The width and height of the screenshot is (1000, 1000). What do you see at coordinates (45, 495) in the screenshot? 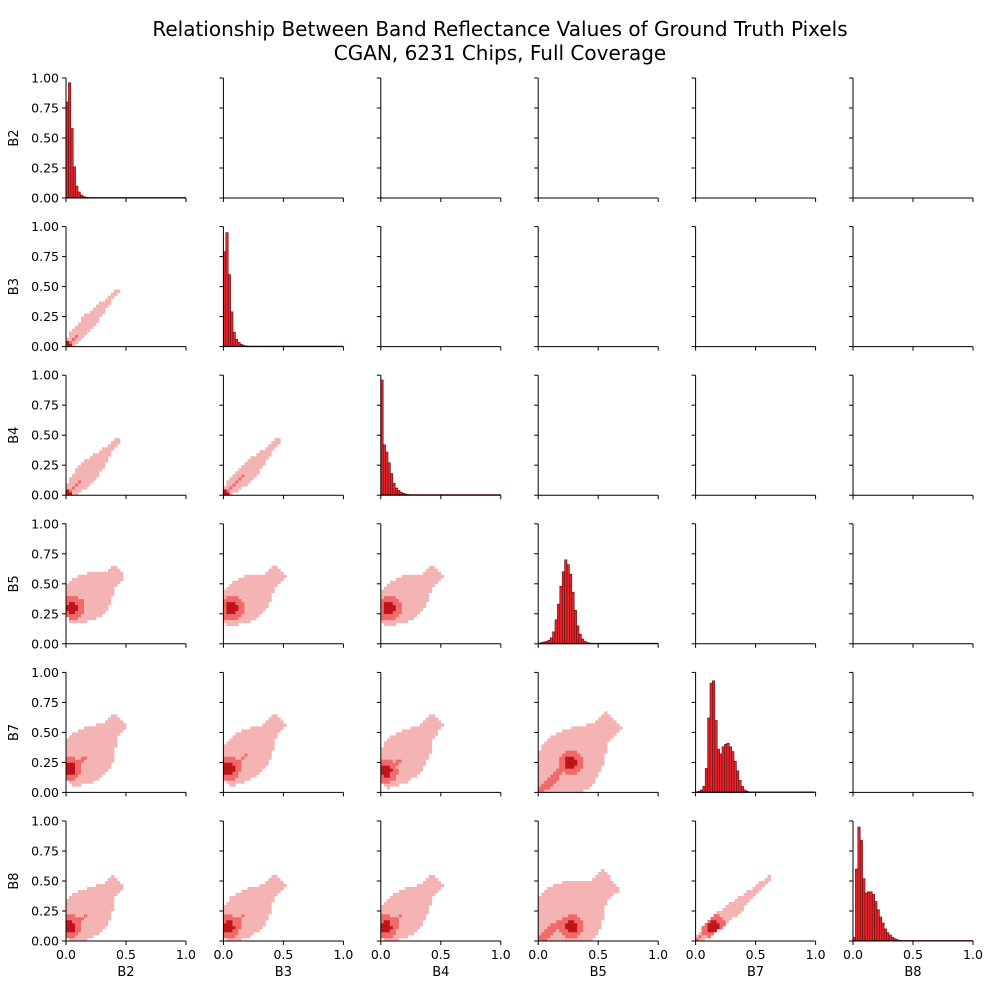
I see `y-tick-label: 0.00` at bounding box center [45, 495].